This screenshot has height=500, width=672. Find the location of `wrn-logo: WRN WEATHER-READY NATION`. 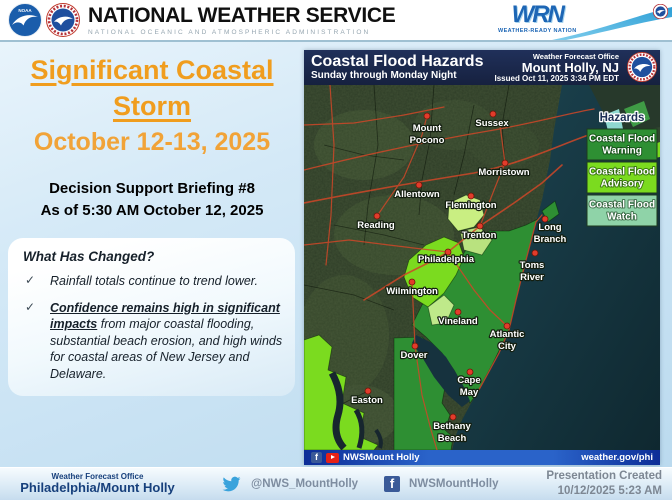

wrn-logo: WRN WEATHER-READY NATION is located at coordinates (537, 18).